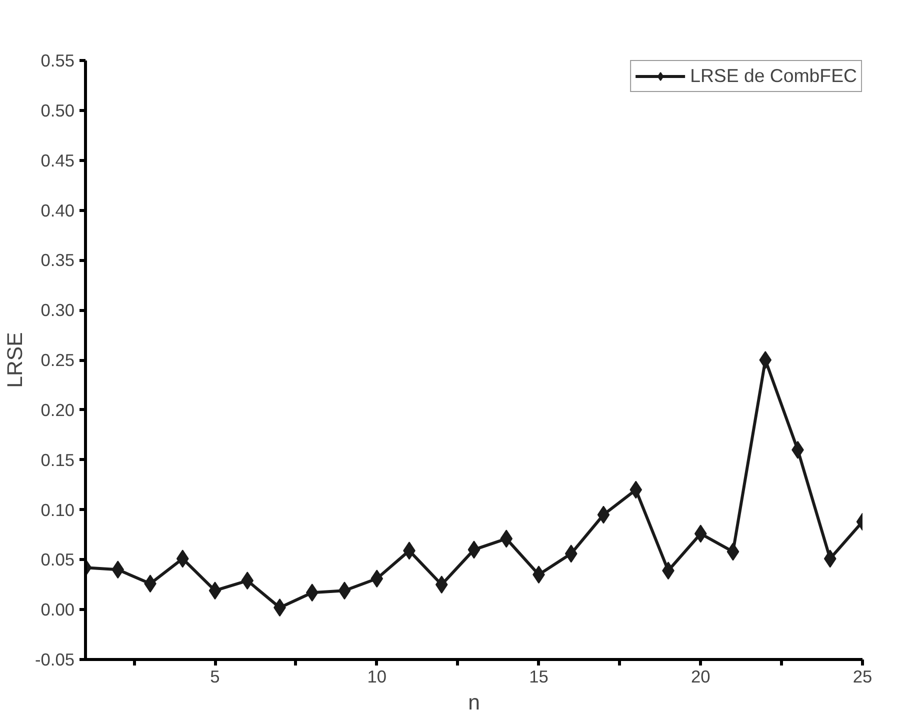 The width and height of the screenshot is (922, 717). I want to click on y-tick-label: 0.20, so click(57, 410).